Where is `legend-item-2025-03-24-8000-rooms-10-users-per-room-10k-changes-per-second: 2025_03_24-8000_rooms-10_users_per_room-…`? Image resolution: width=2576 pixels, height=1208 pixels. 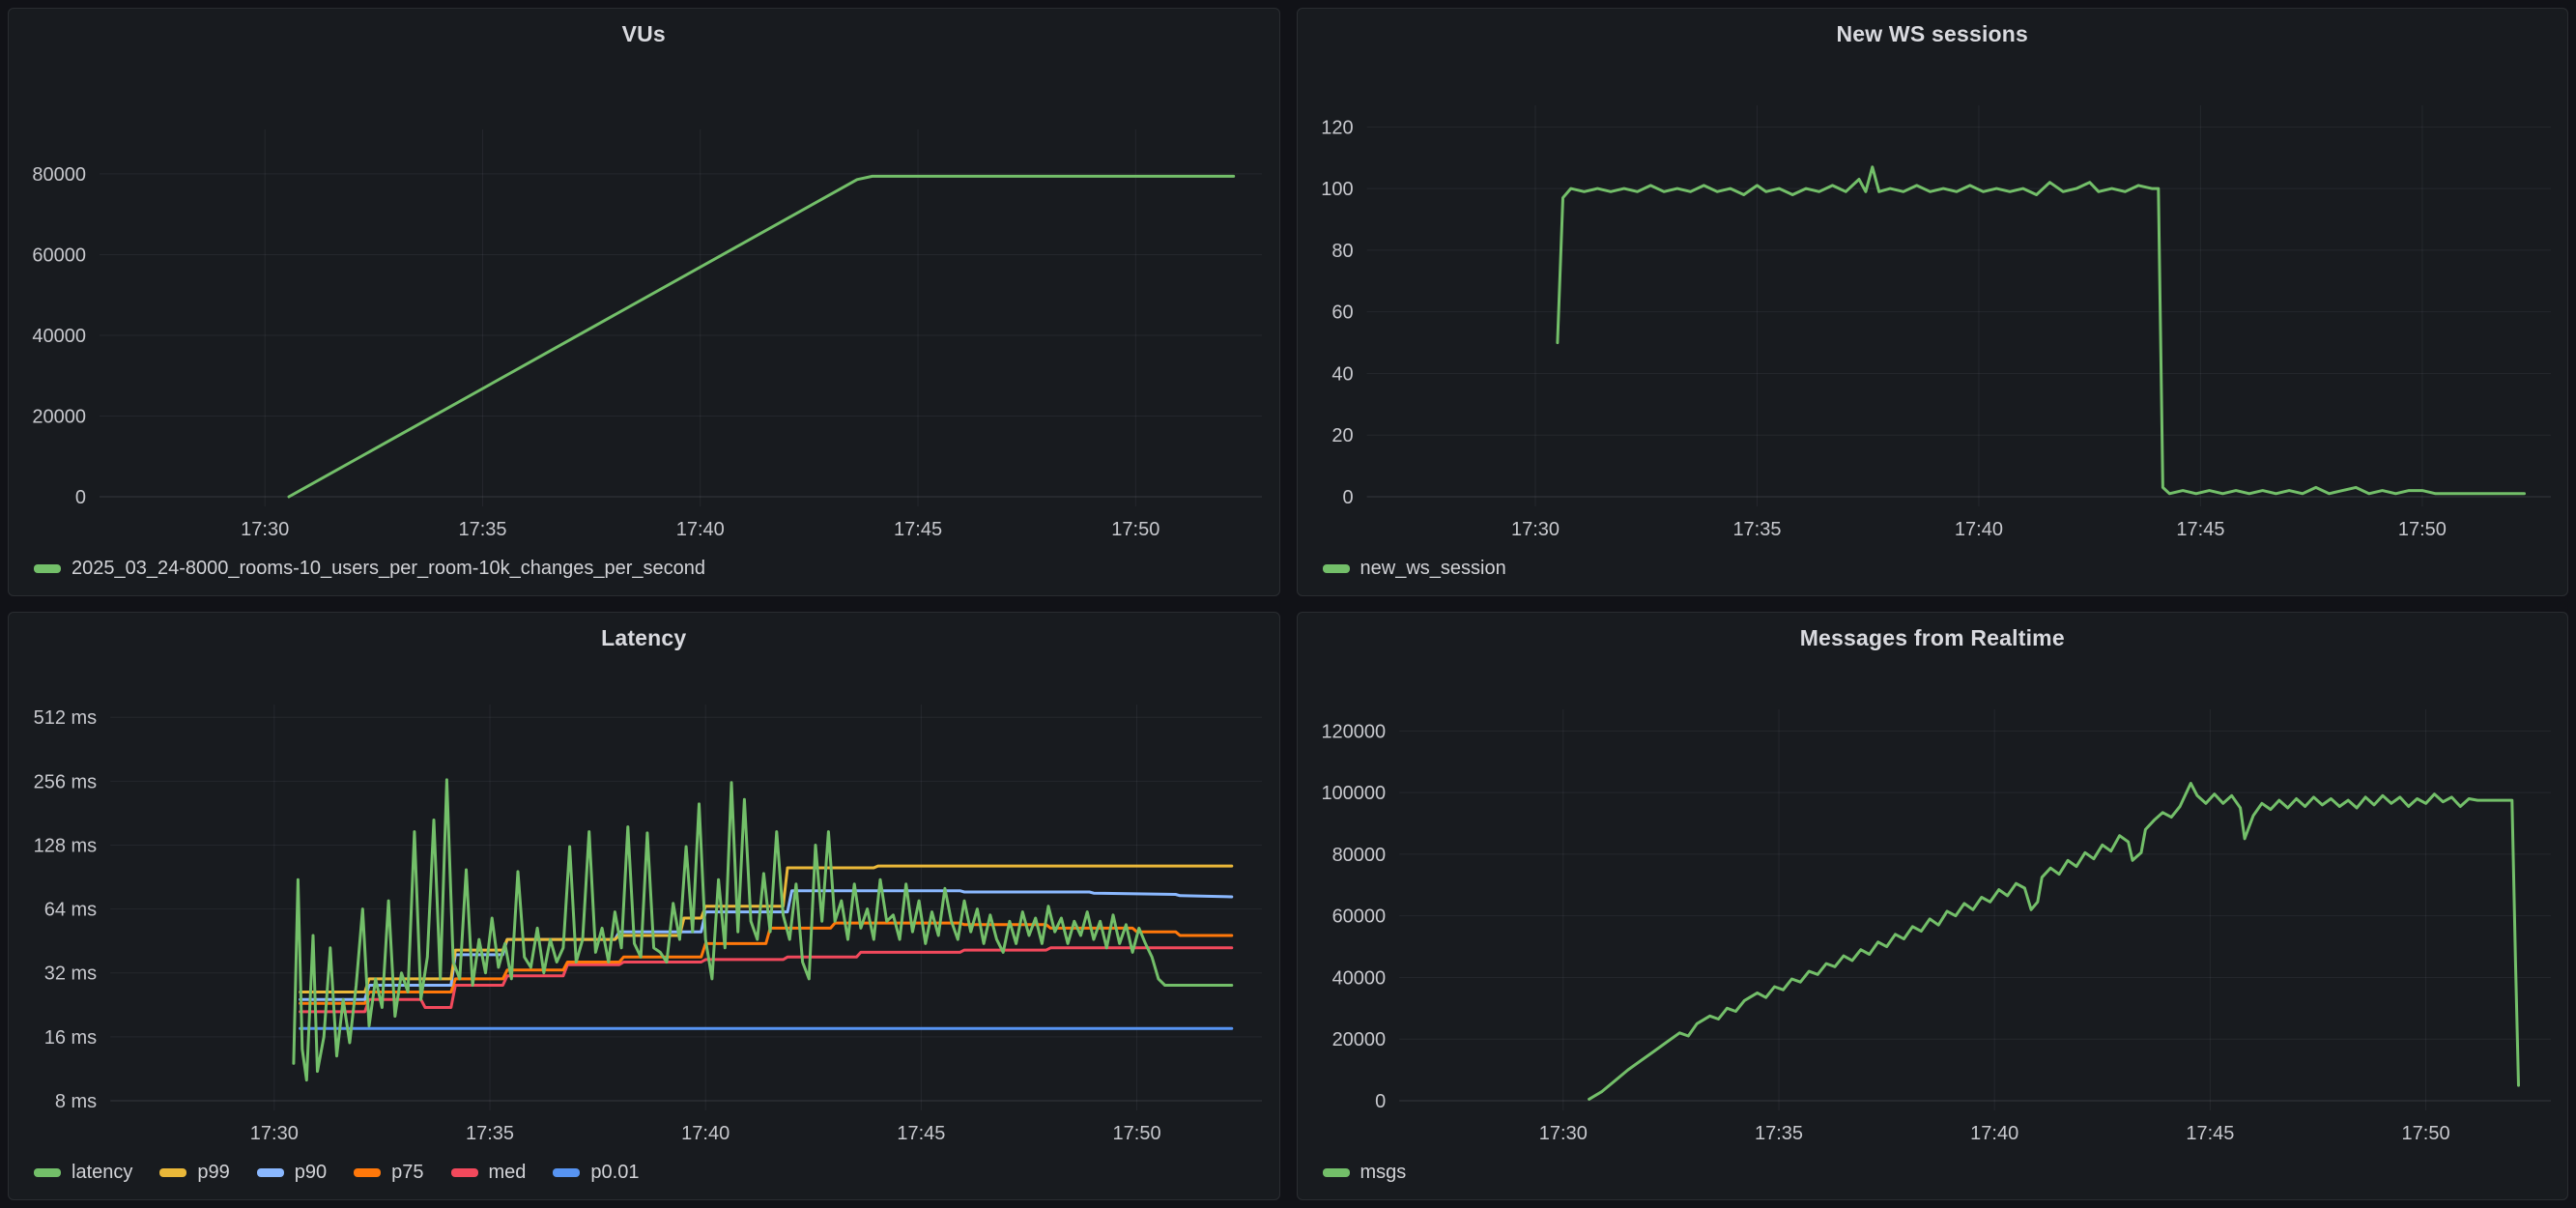 legend-item-2025-03-24-8000-rooms-10-users-per-room-10k-changes-per-second: 2025_03_24-8000_rooms-10_users_per_room-… is located at coordinates (370, 569).